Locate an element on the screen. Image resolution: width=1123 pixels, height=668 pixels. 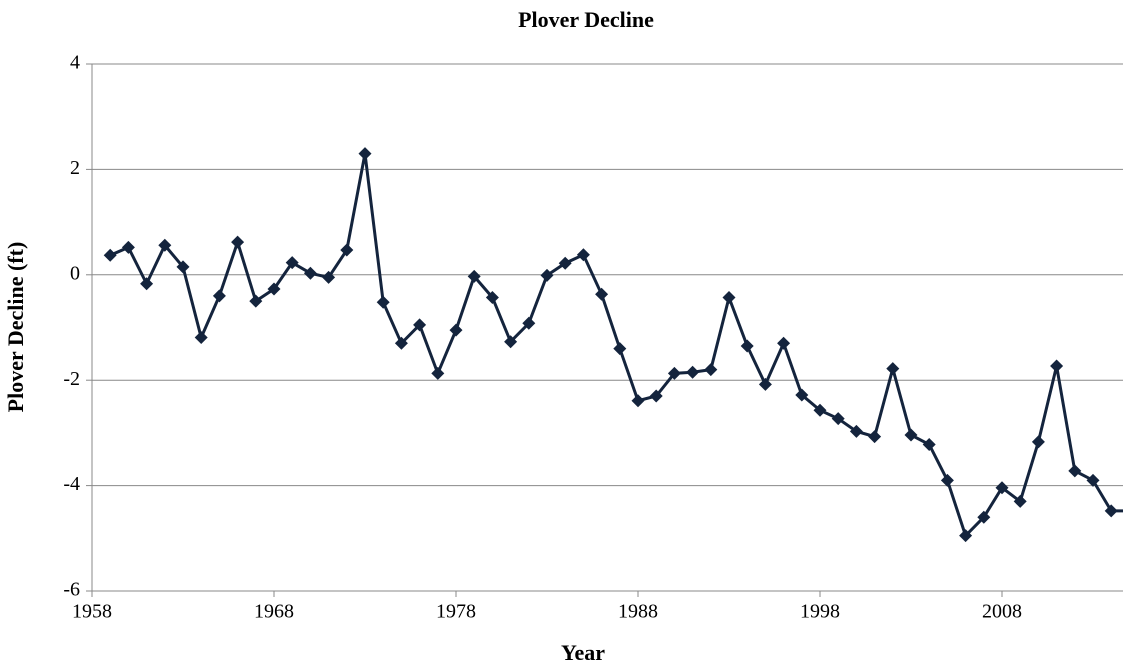
chart-title: Plover Decline is located at coordinates (586, 19).